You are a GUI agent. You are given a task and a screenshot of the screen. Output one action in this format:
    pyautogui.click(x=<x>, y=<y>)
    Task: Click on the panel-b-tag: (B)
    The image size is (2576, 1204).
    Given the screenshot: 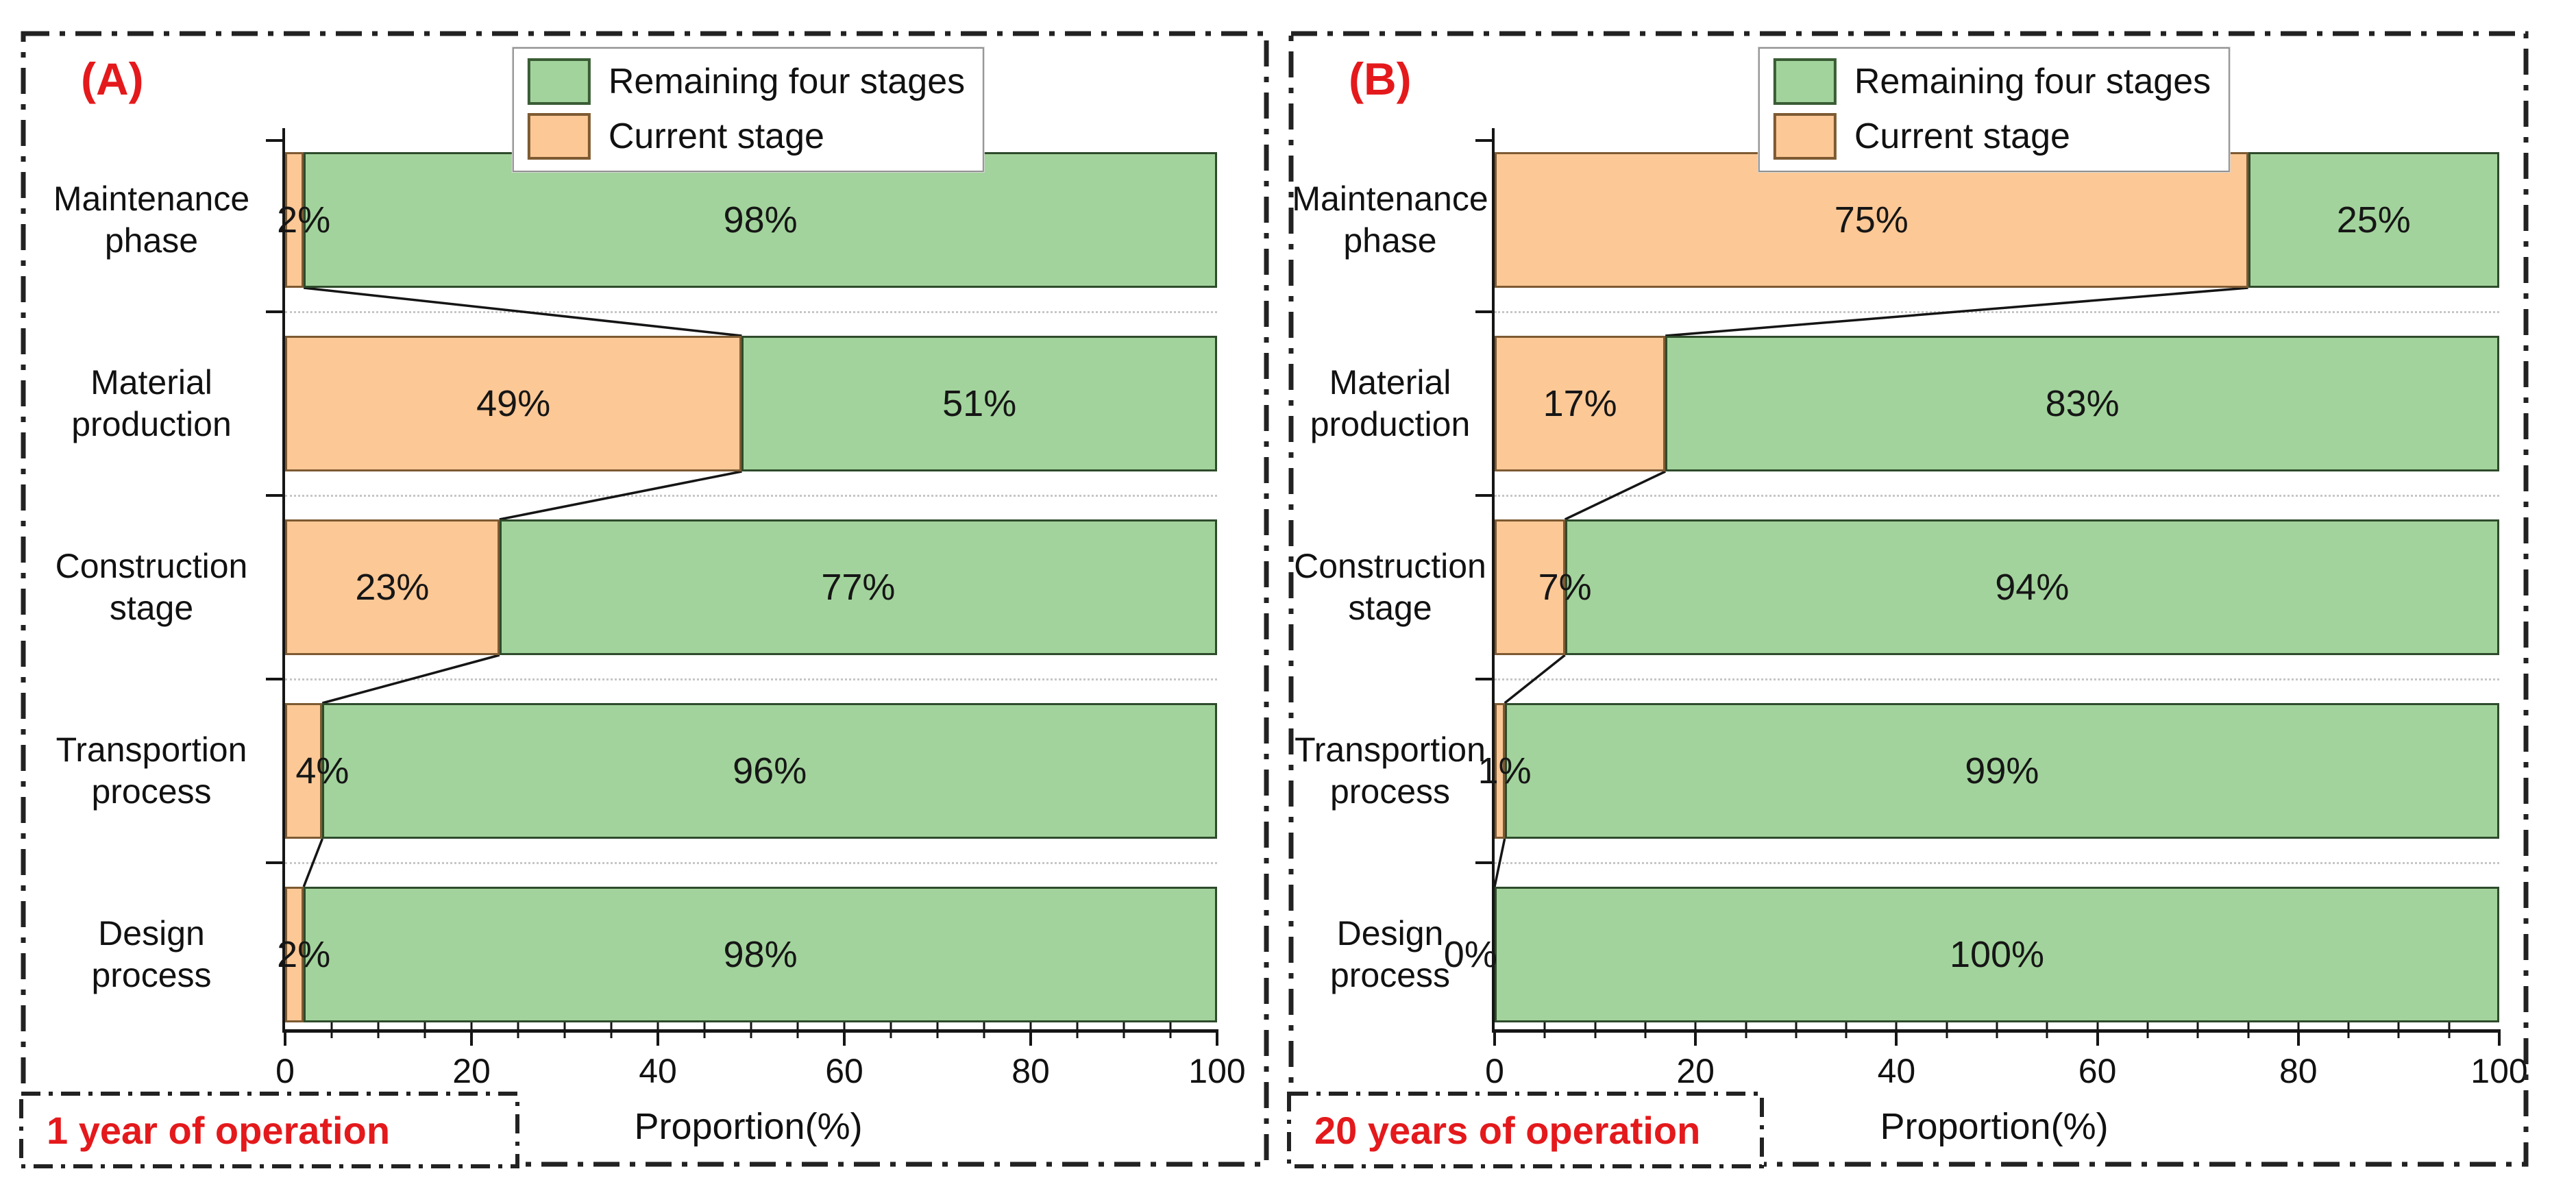 What is the action you would take?
    pyautogui.click(x=1381, y=78)
    